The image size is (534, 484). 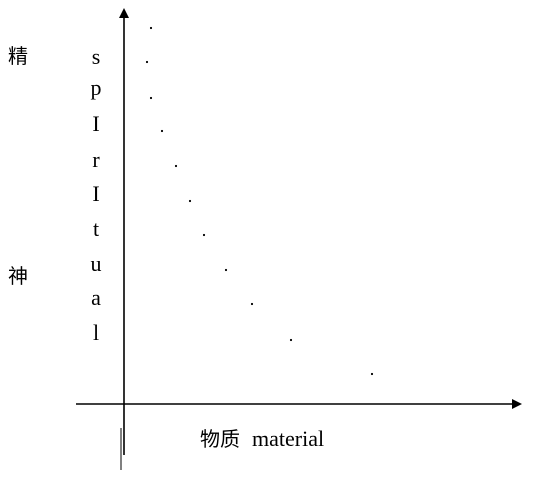 What do you see at coordinates (96, 57) in the screenshot?
I see `y-label-letter: s` at bounding box center [96, 57].